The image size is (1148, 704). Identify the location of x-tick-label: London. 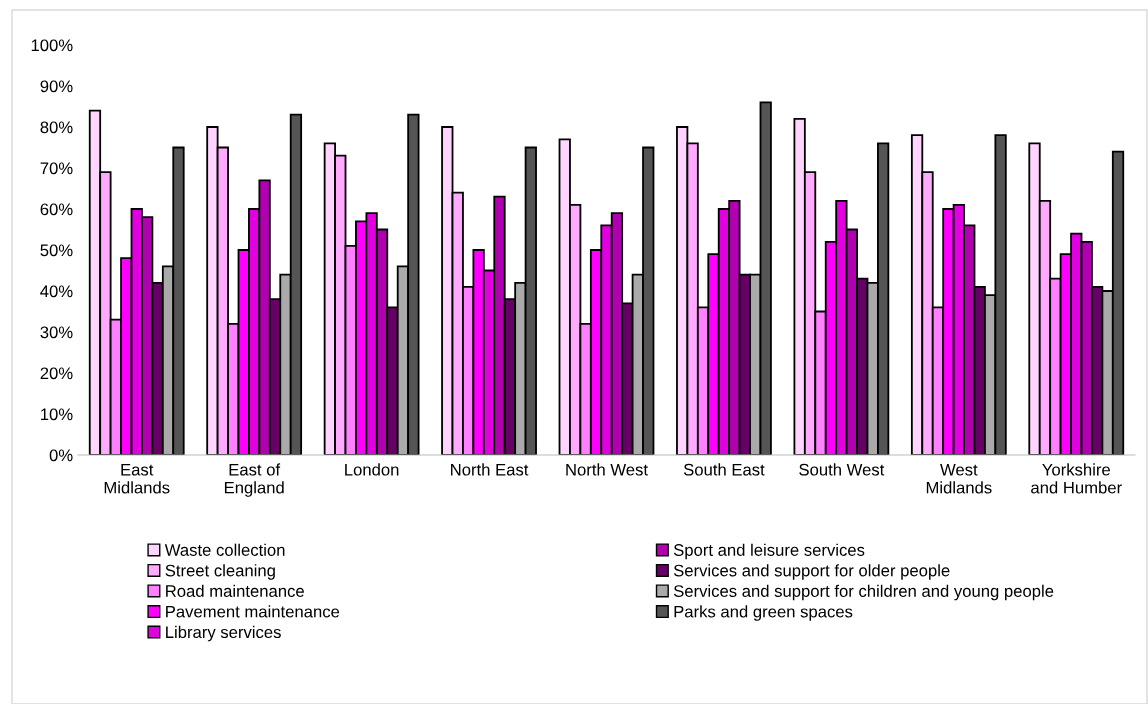
(372, 469).